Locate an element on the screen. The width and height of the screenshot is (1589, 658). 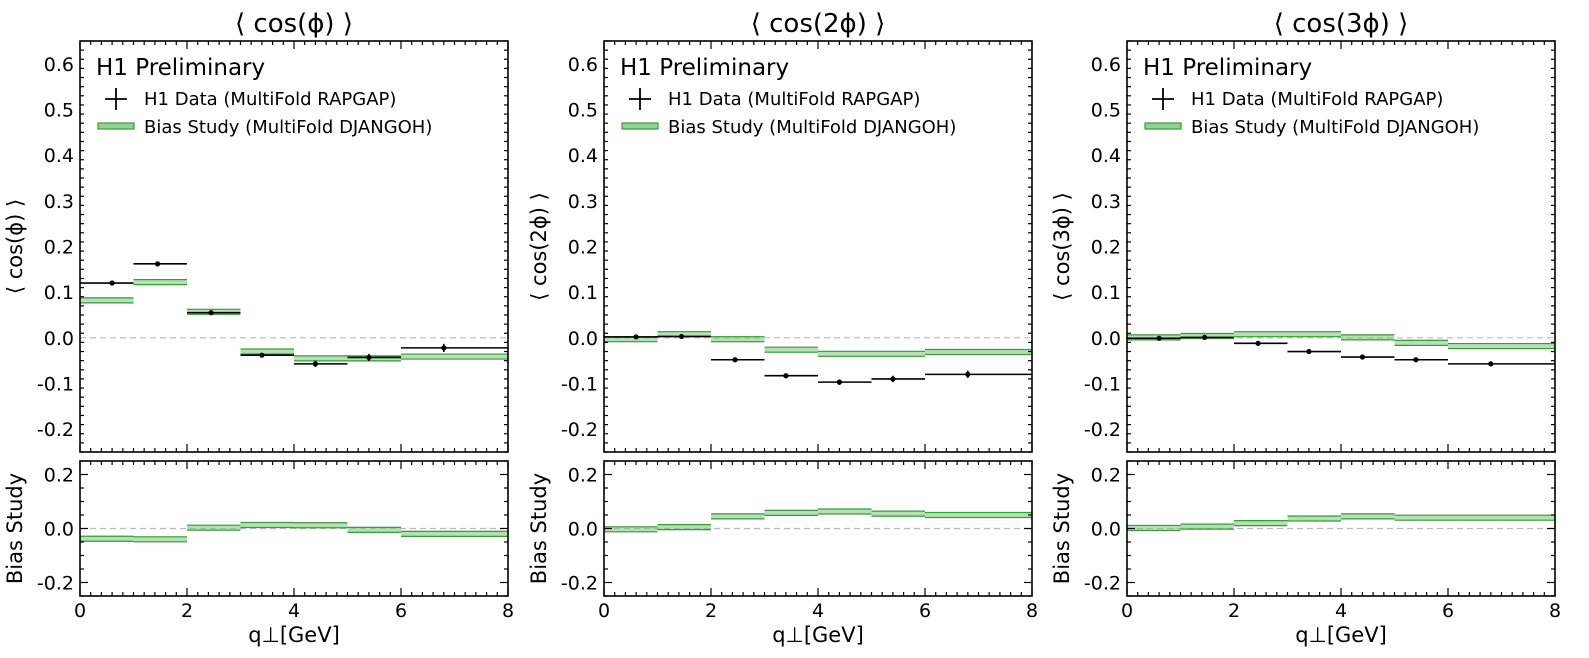
y-tick-label: 0.2 is located at coordinates (583, 248).